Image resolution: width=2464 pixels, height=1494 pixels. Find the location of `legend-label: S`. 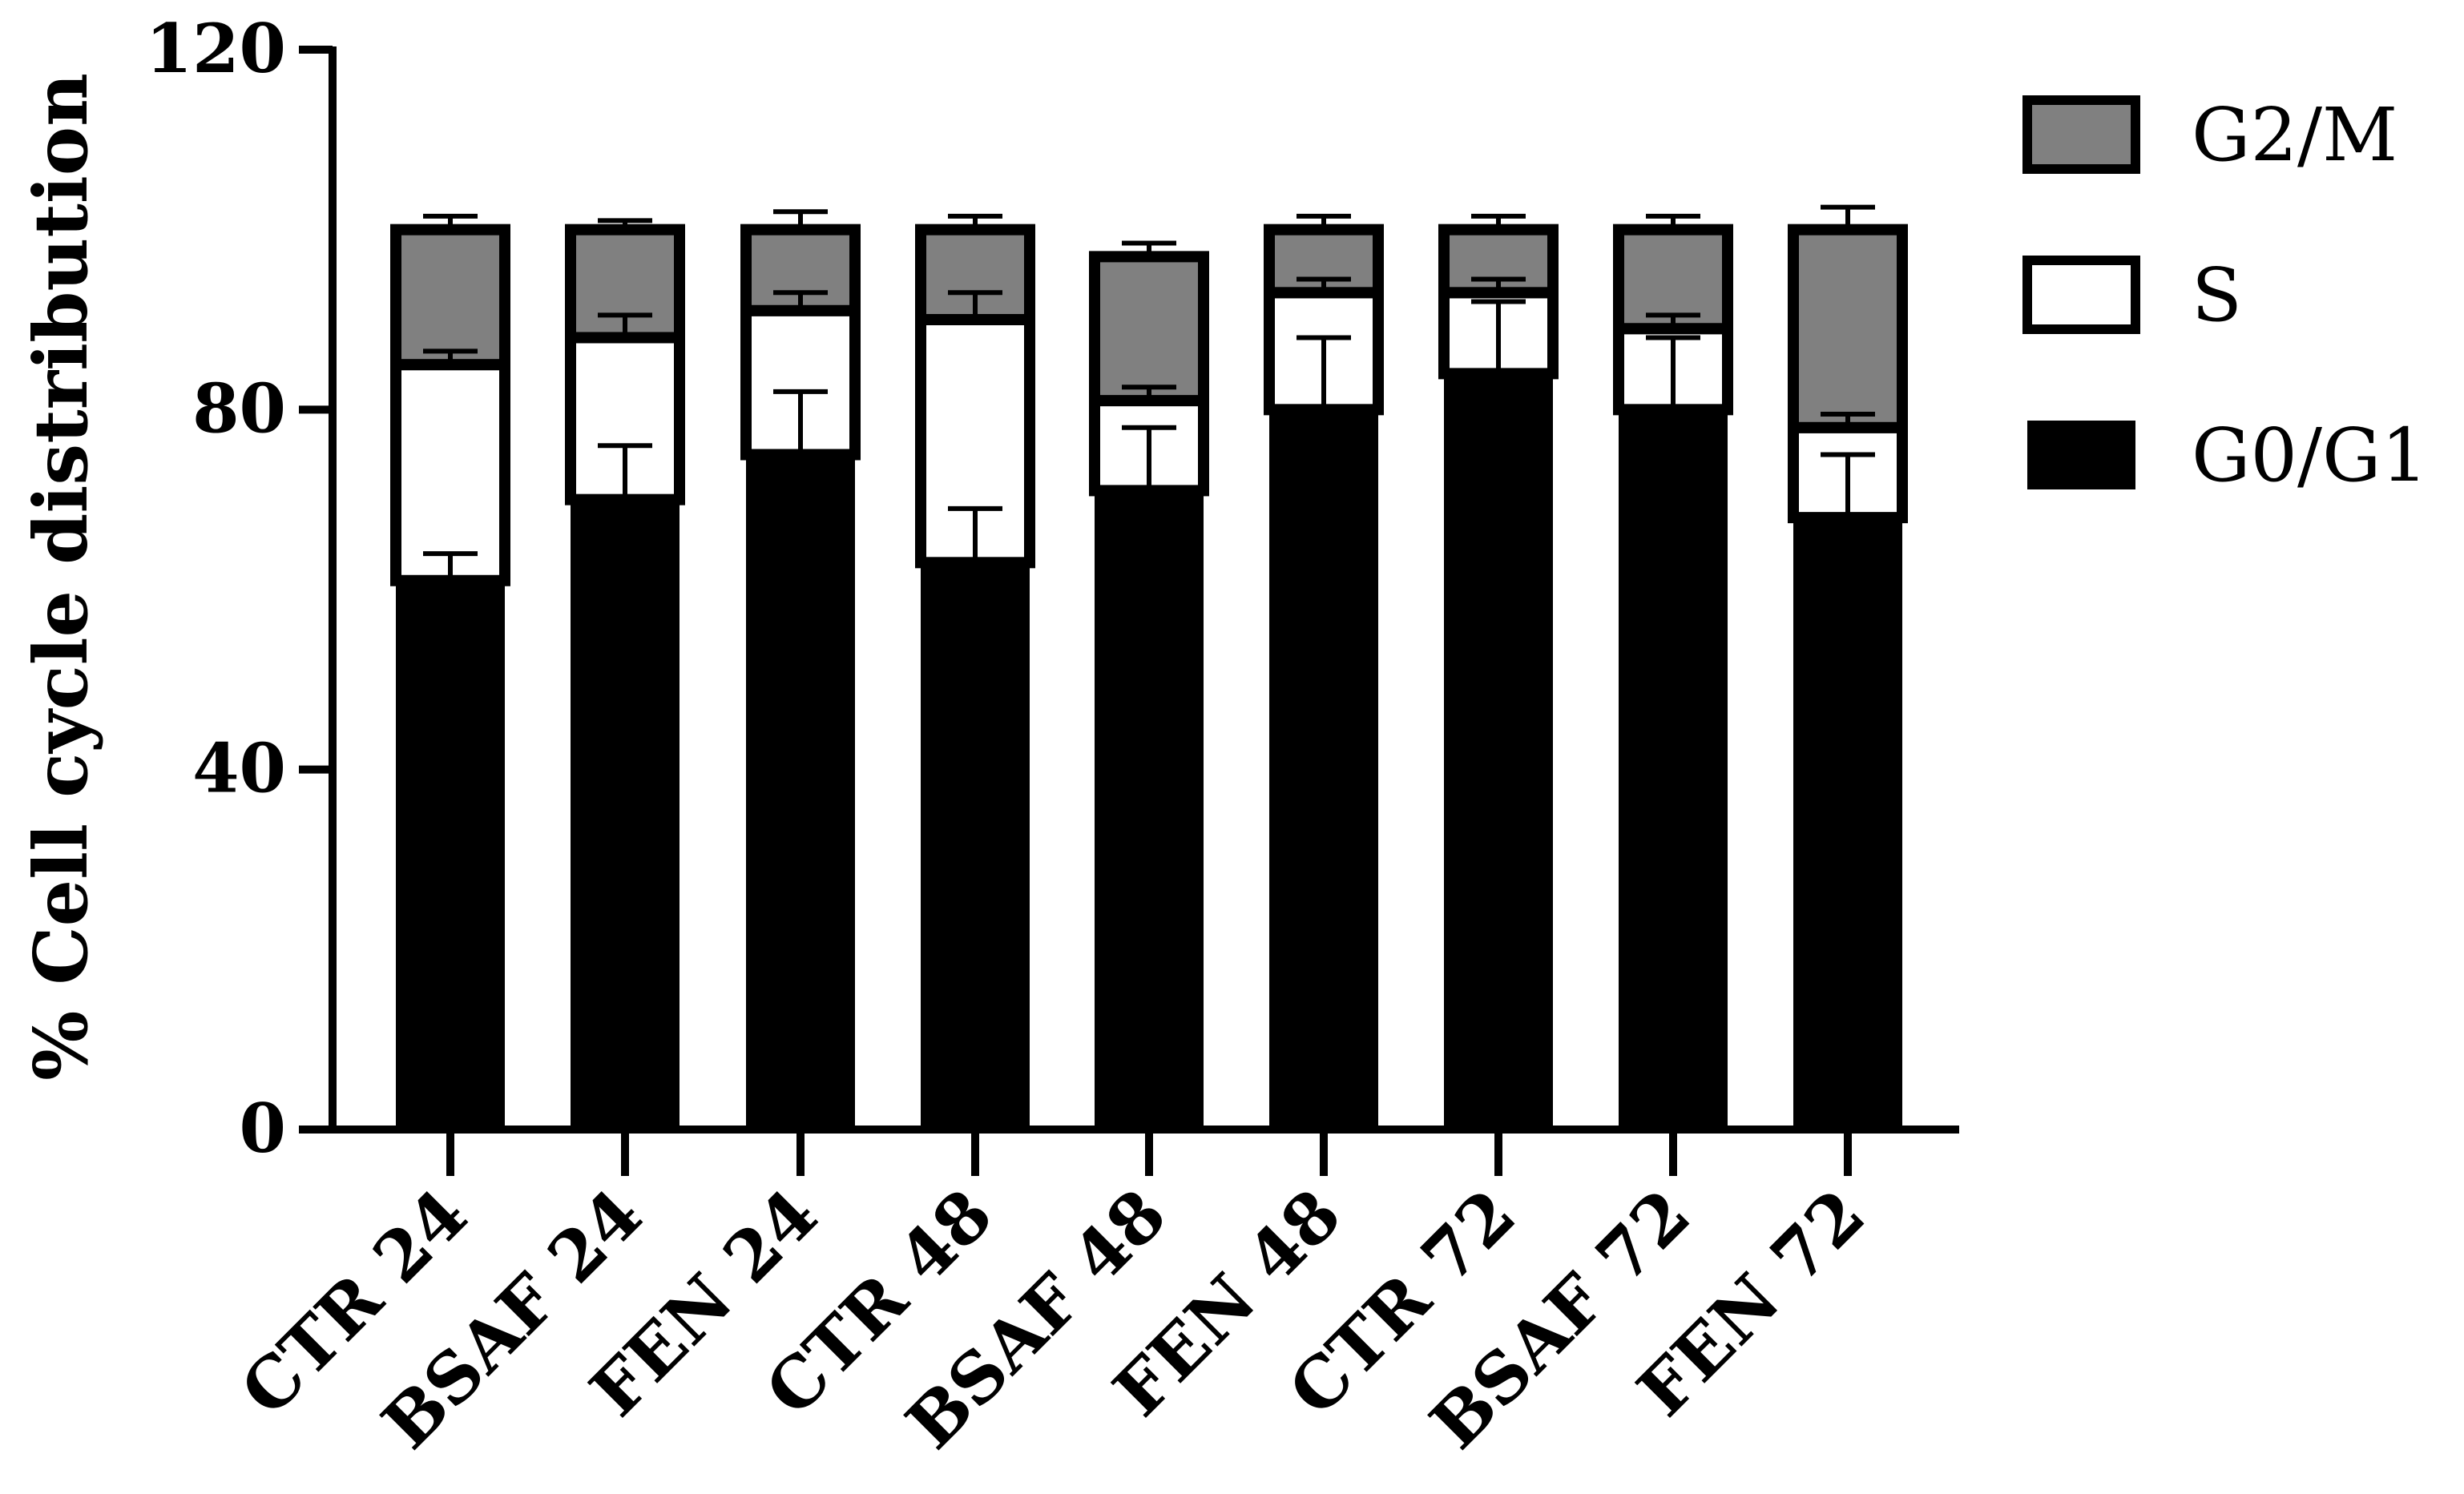

legend-label: S is located at coordinates (2217, 295).